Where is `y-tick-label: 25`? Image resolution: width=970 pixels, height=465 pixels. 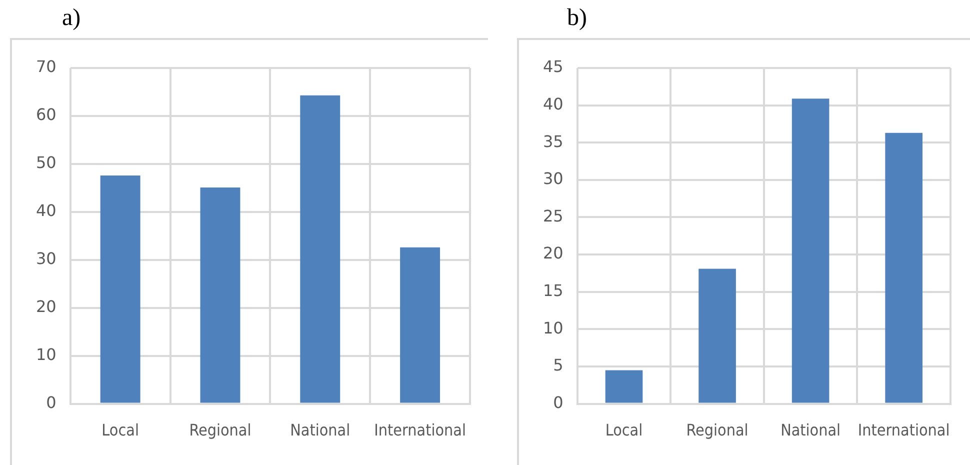 y-tick-label: 25 is located at coordinates (553, 216).